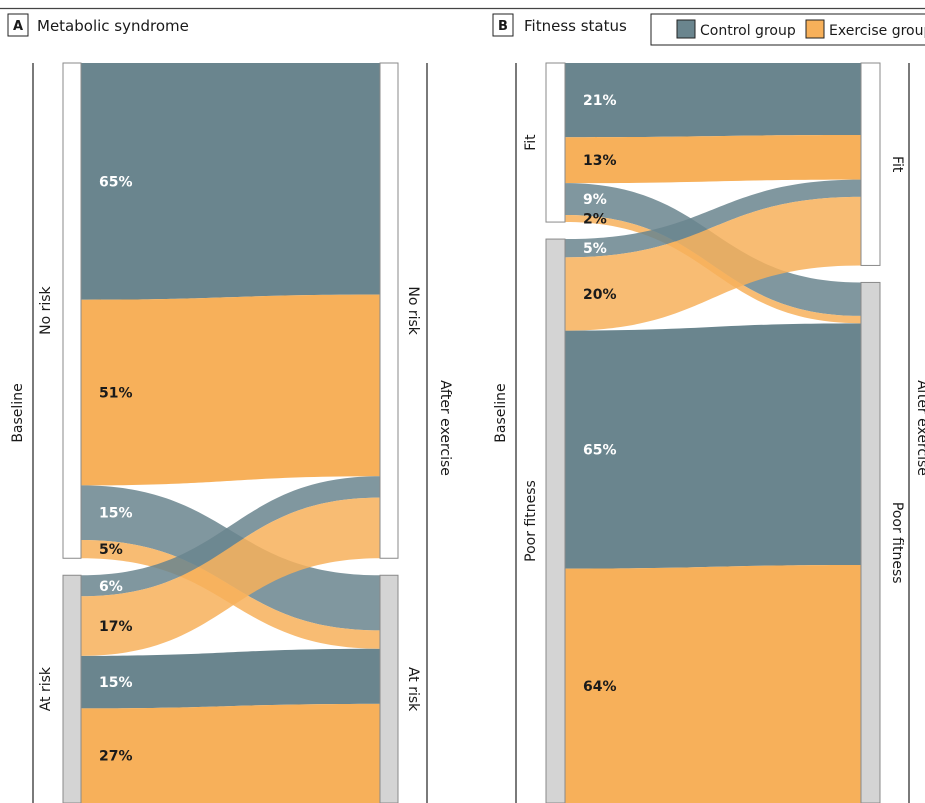 The height and width of the screenshot is (803, 925). What do you see at coordinates (116, 627) in the screenshot?
I see `data-label-exercise: 17%` at bounding box center [116, 627].